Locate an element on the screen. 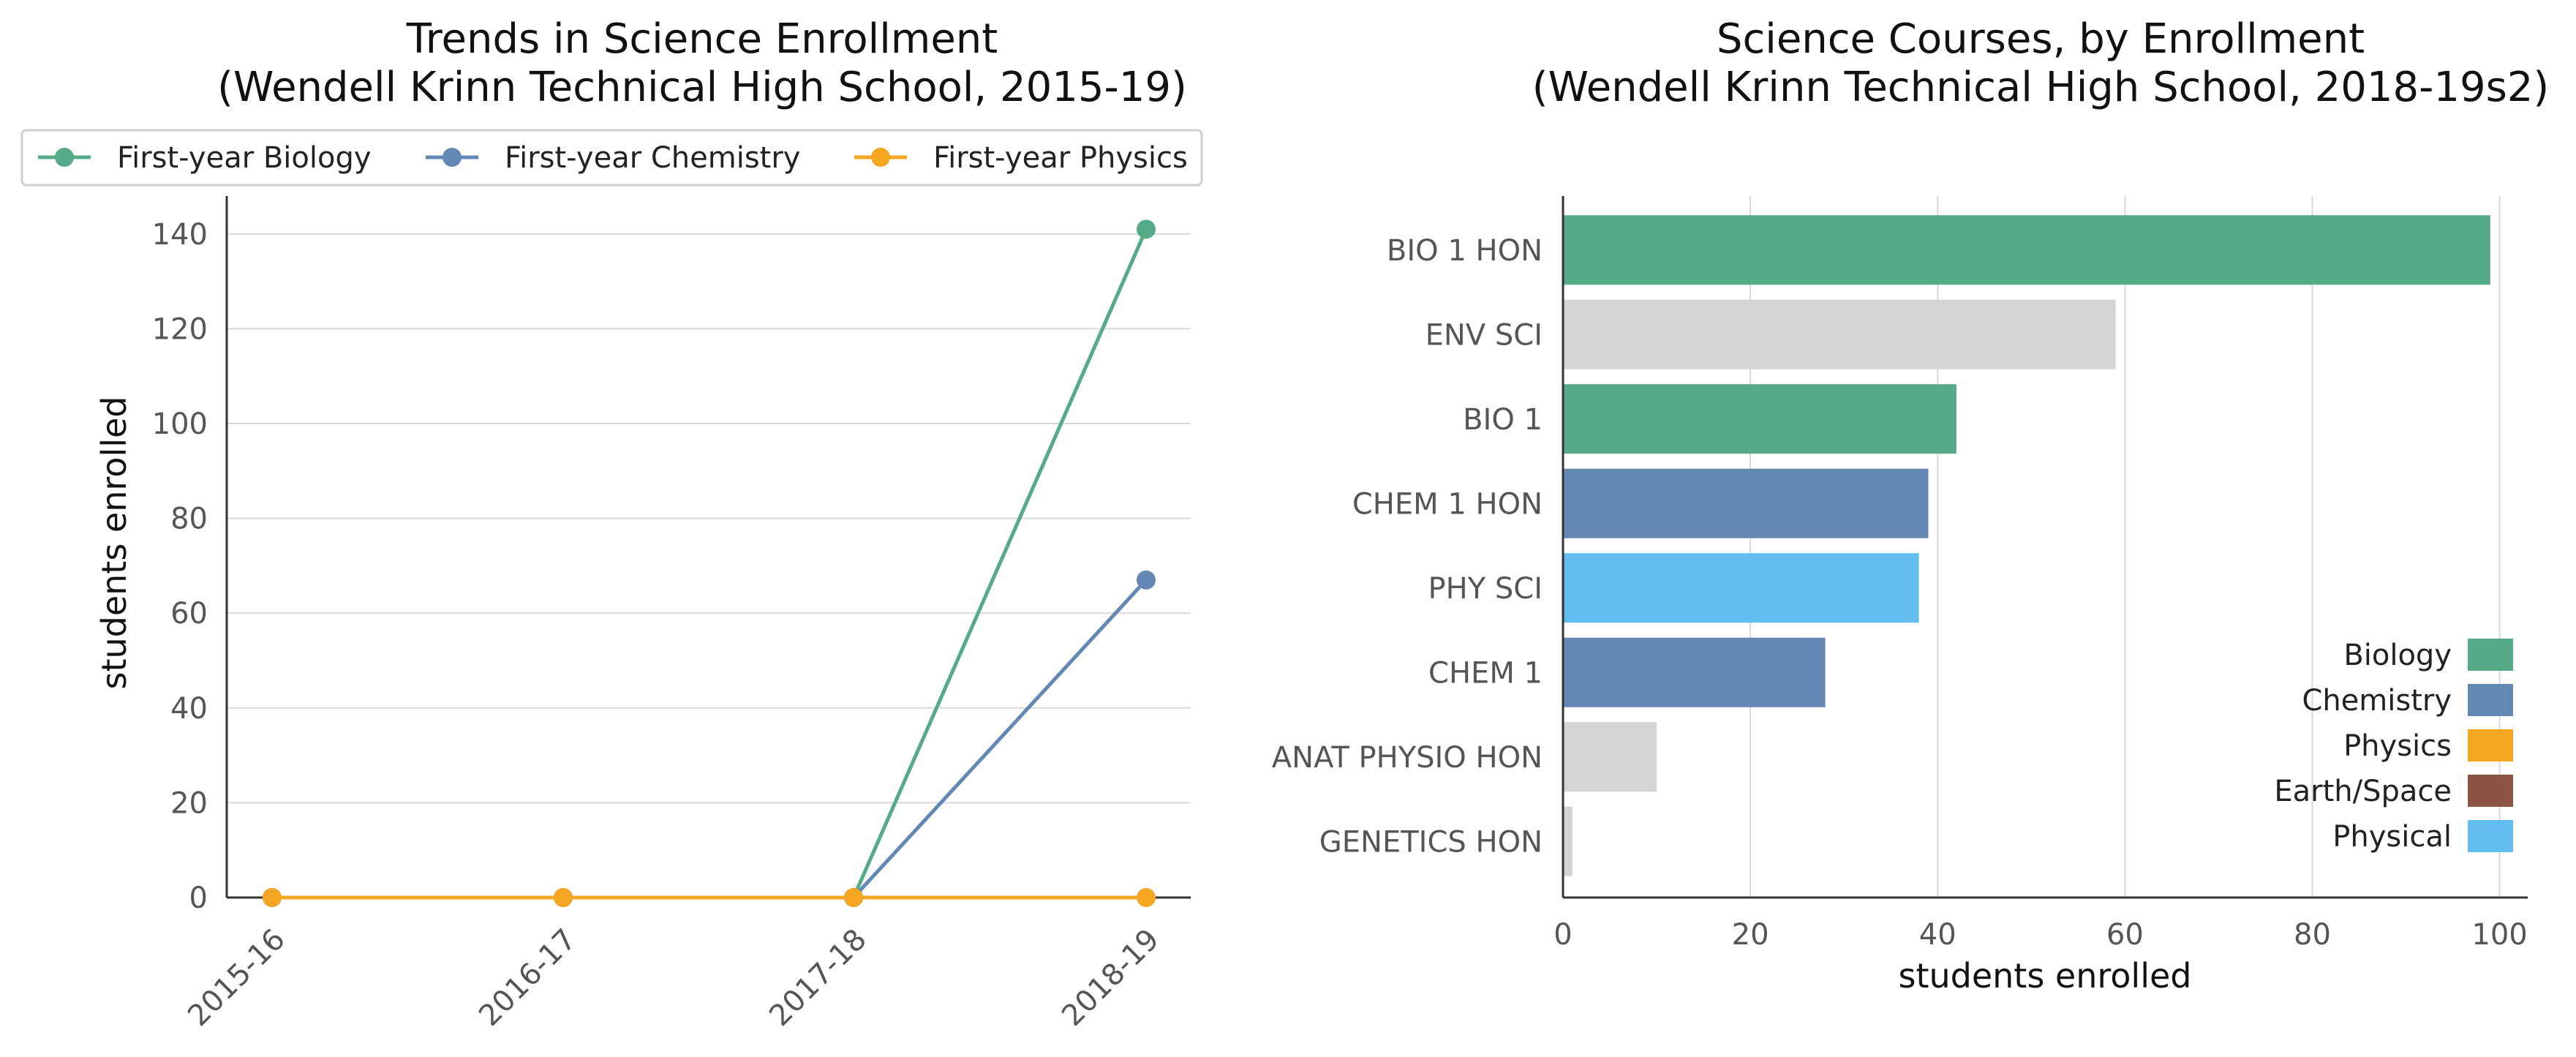  series-first-year-chemistry is located at coordinates (709, 738).